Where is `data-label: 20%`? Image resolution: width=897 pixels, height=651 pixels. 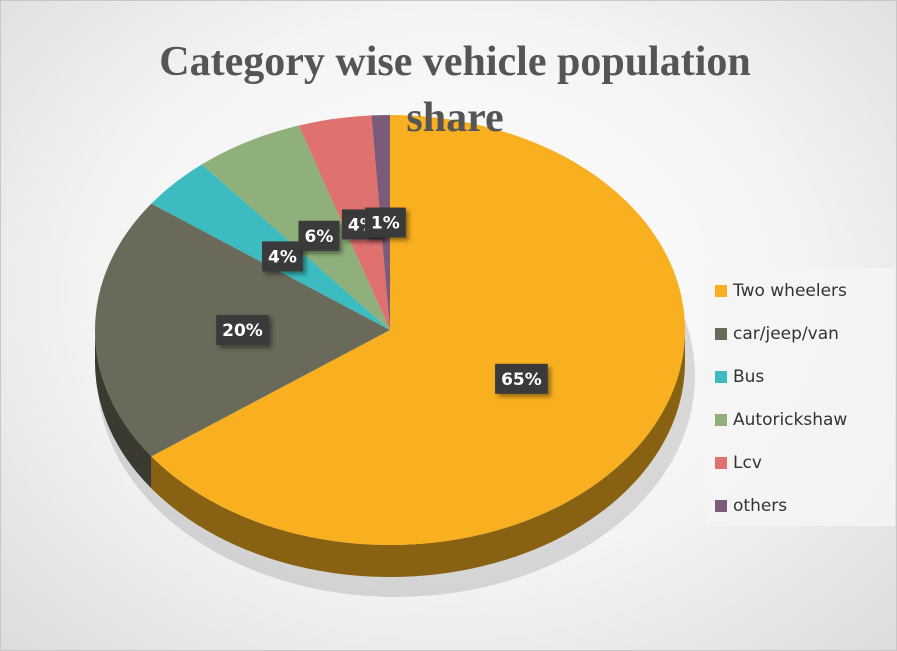 data-label: 20% is located at coordinates (242, 331).